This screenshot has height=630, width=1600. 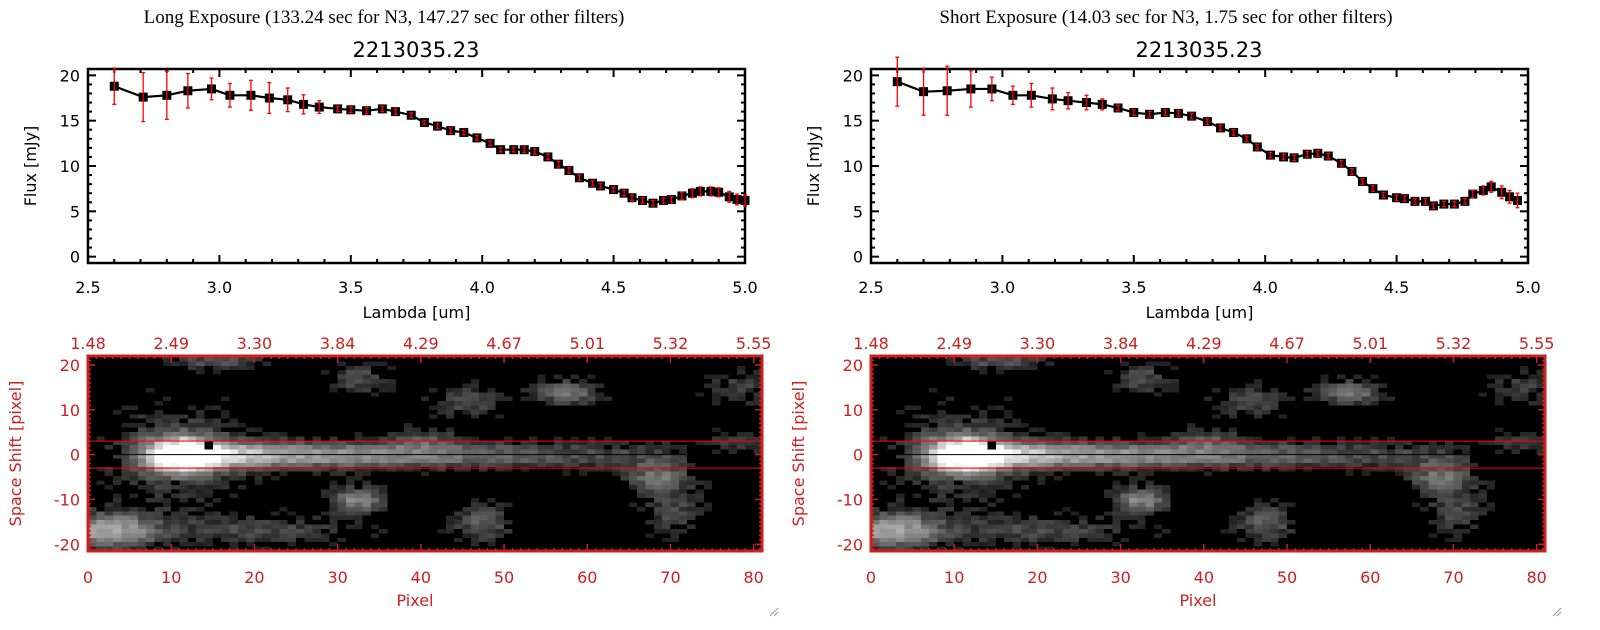 I want to click on object-name-short: 2213035.23, so click(x=1199, y=50).